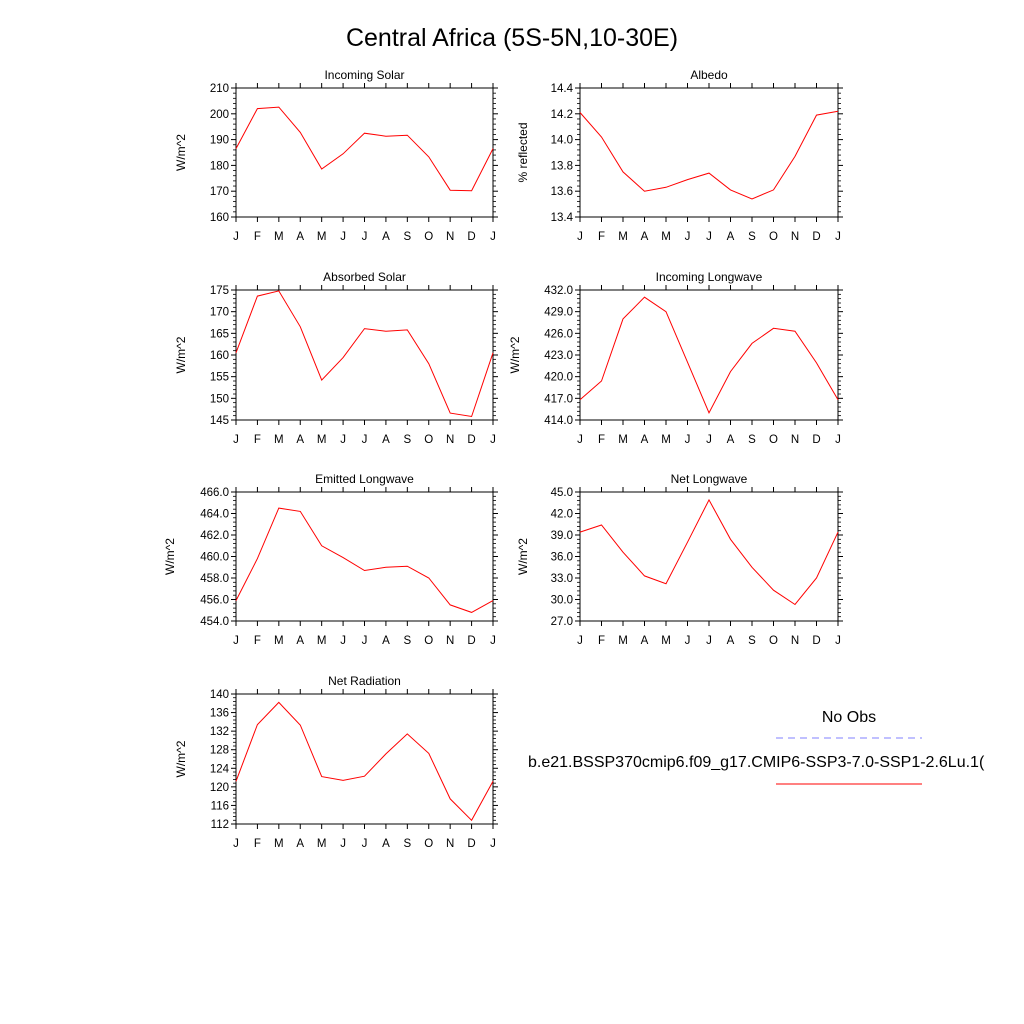 Image resolution: width=1024 pixels, height=1024 pixels. I want to click on albedo-xtick-label: F, so click(601, 237).